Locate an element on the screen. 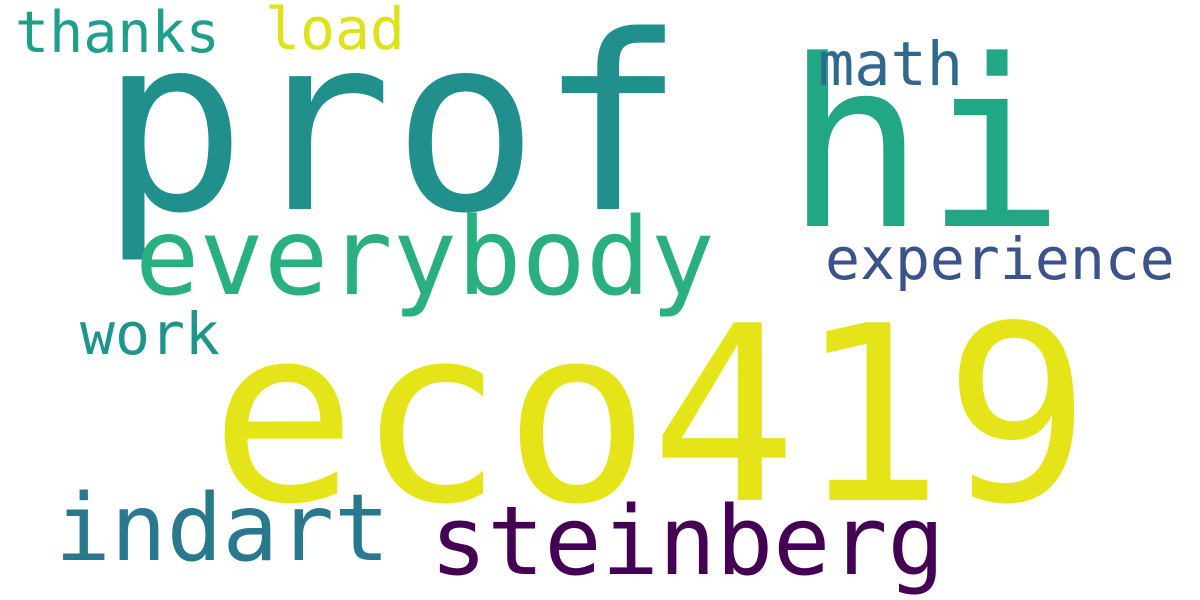 This screenshot has width=1200, height=600. word-everybody: everybody is located at coordinates (425, 258).